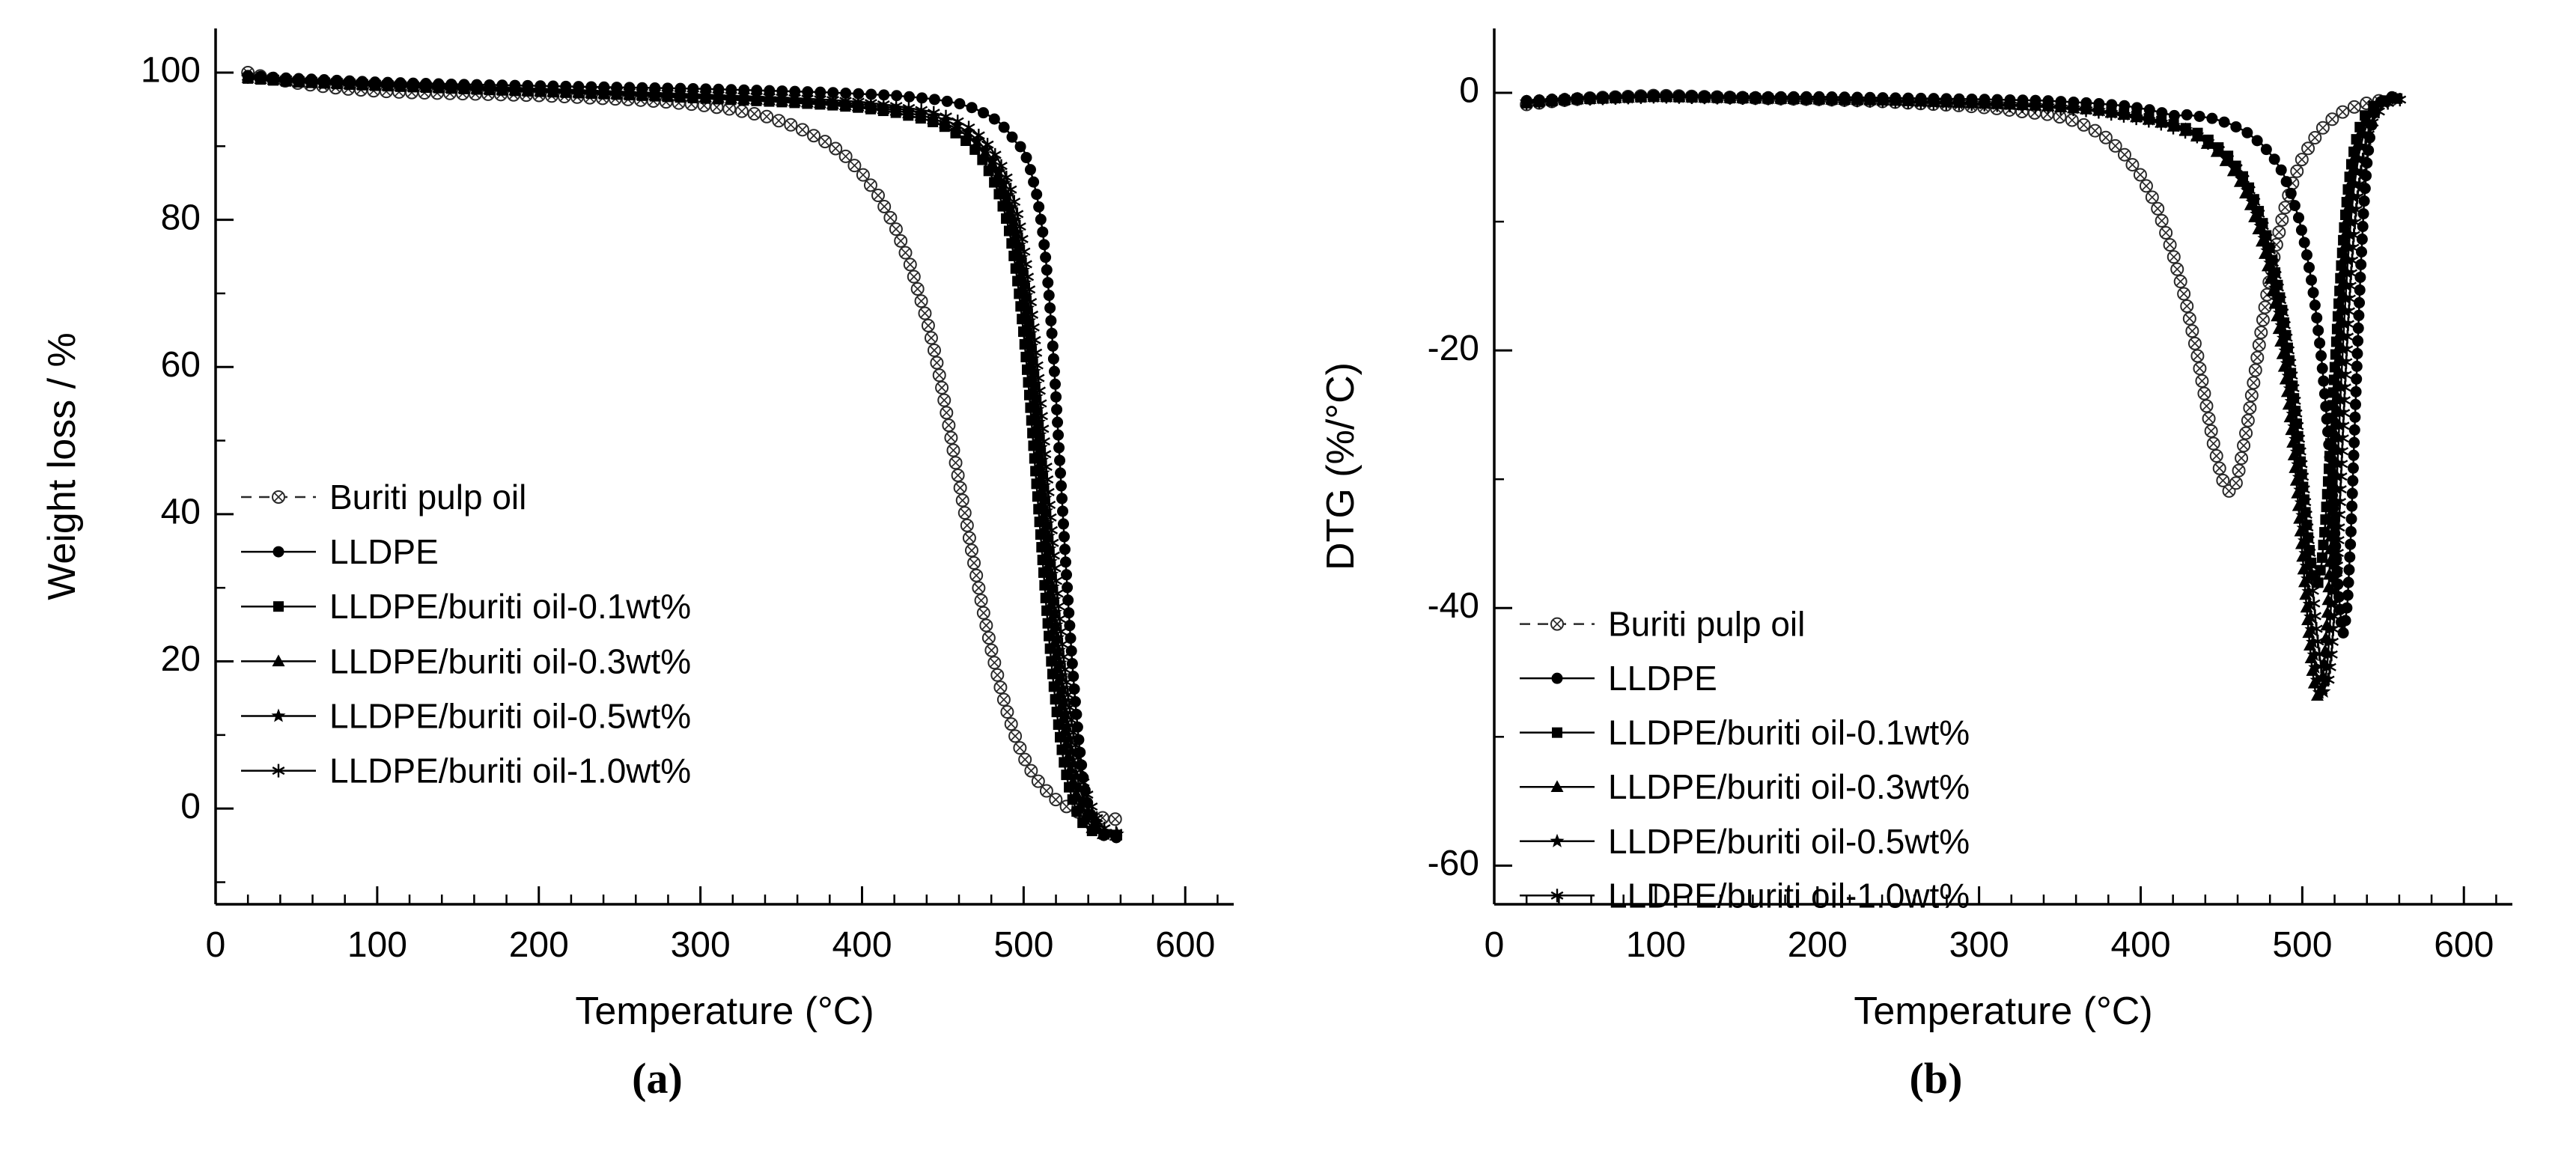  Describe the element at coordinates (1340, 466) in the screenshot. I see `y-axis-label: DTG (%/°C)` at that location.